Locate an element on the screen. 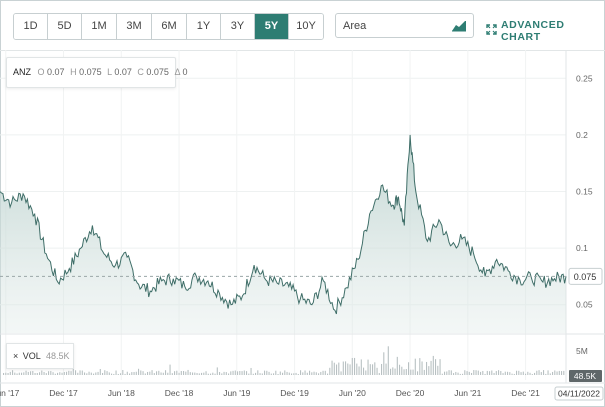 The width and height of the screenshot is (605, 407). last-price-label: 0.075 is located at coordinates (585, 277).